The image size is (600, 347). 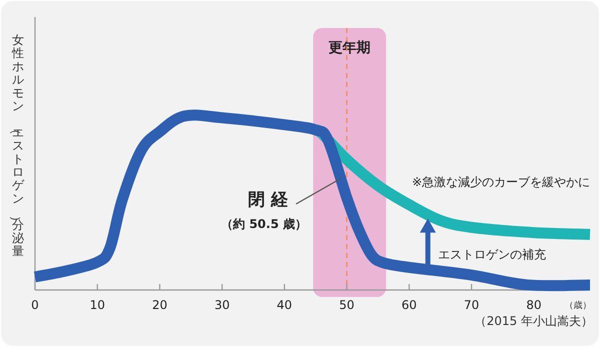 What do you see at coordinates (97, 305) in the screenshot?
I see `x-tick-label: 10` at bounding box center [97, 305].